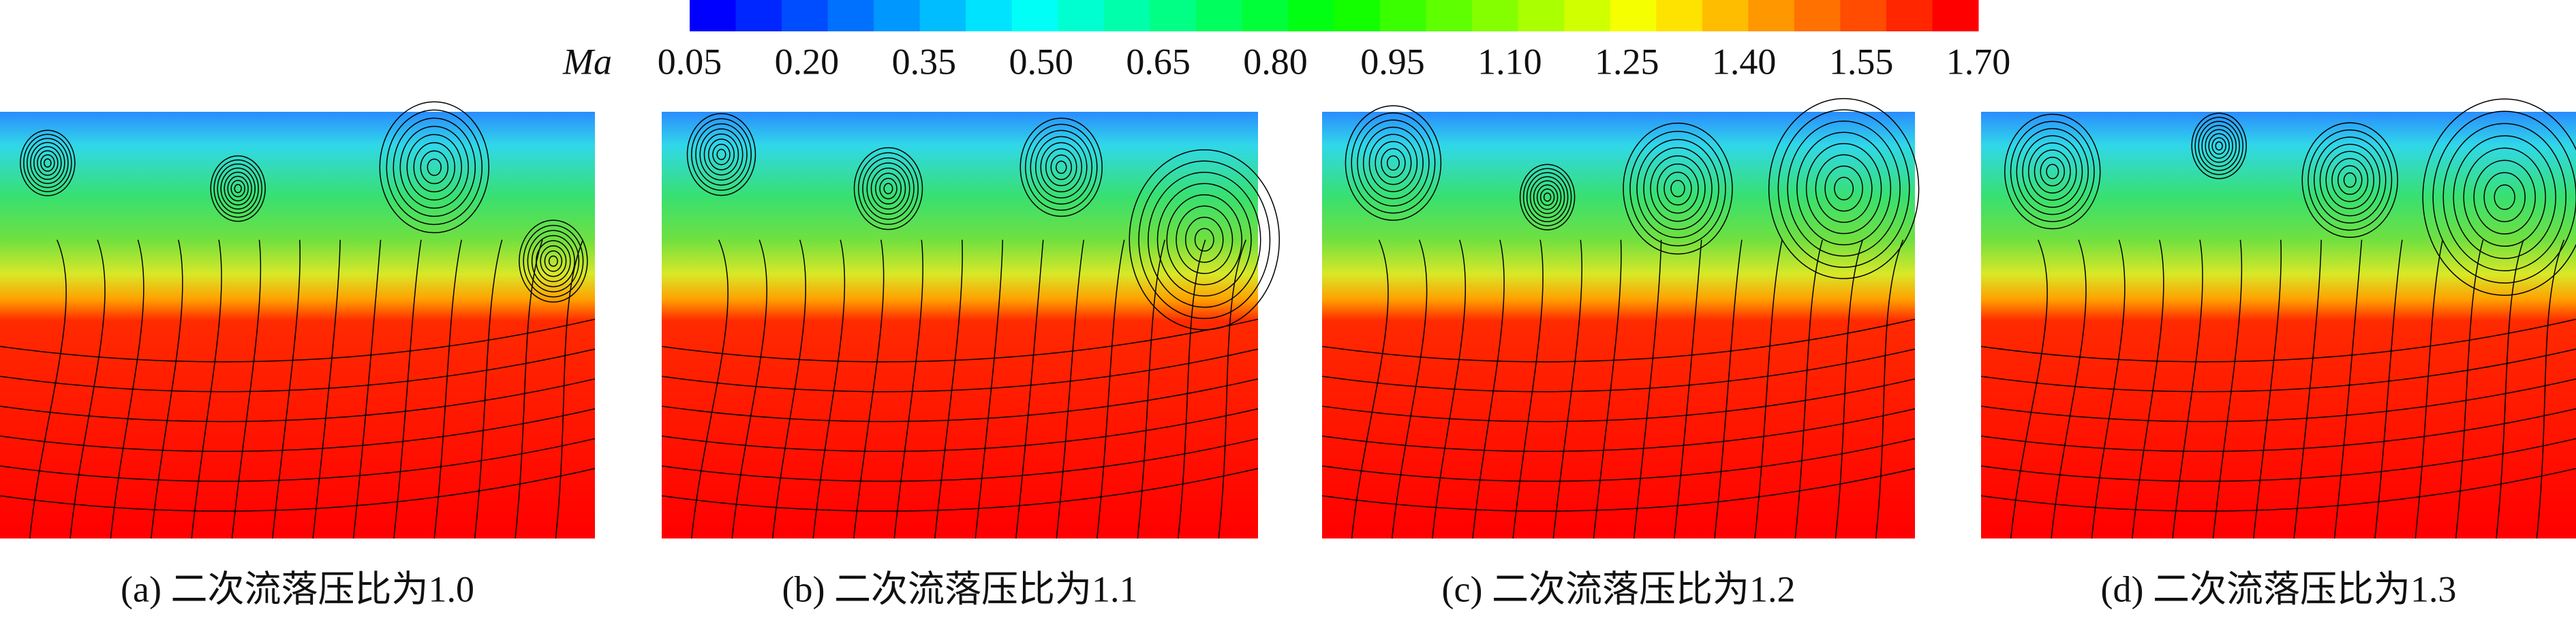 The width and height of the screenshot is (2576, 623). I want to click on colorbar-tick-label: 0.35, so click(924, 61).